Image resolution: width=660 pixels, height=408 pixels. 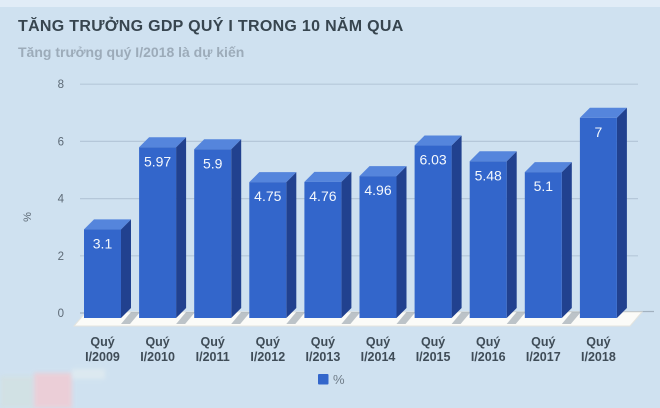 I want to click on bar-column-2017: 5.1, so click(x=548, y=240).